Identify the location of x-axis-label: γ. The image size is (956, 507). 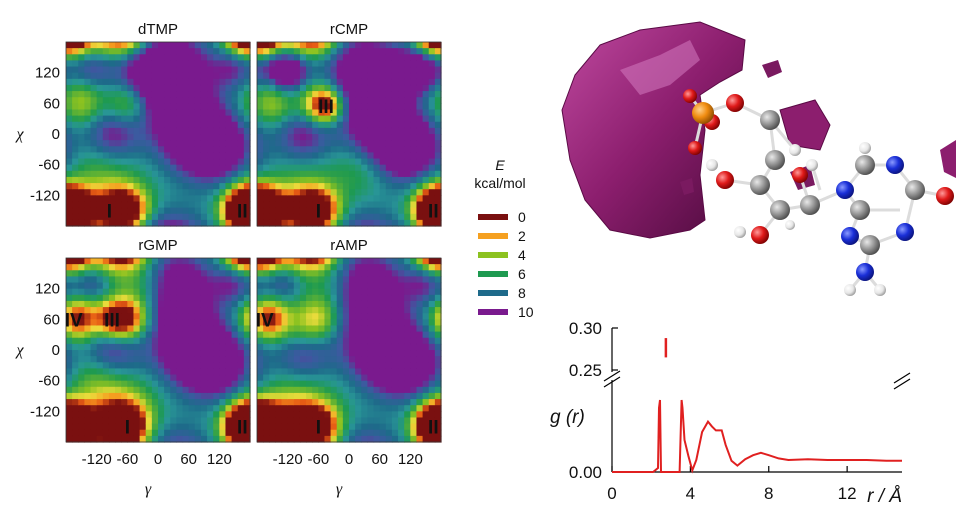
(148, 489).